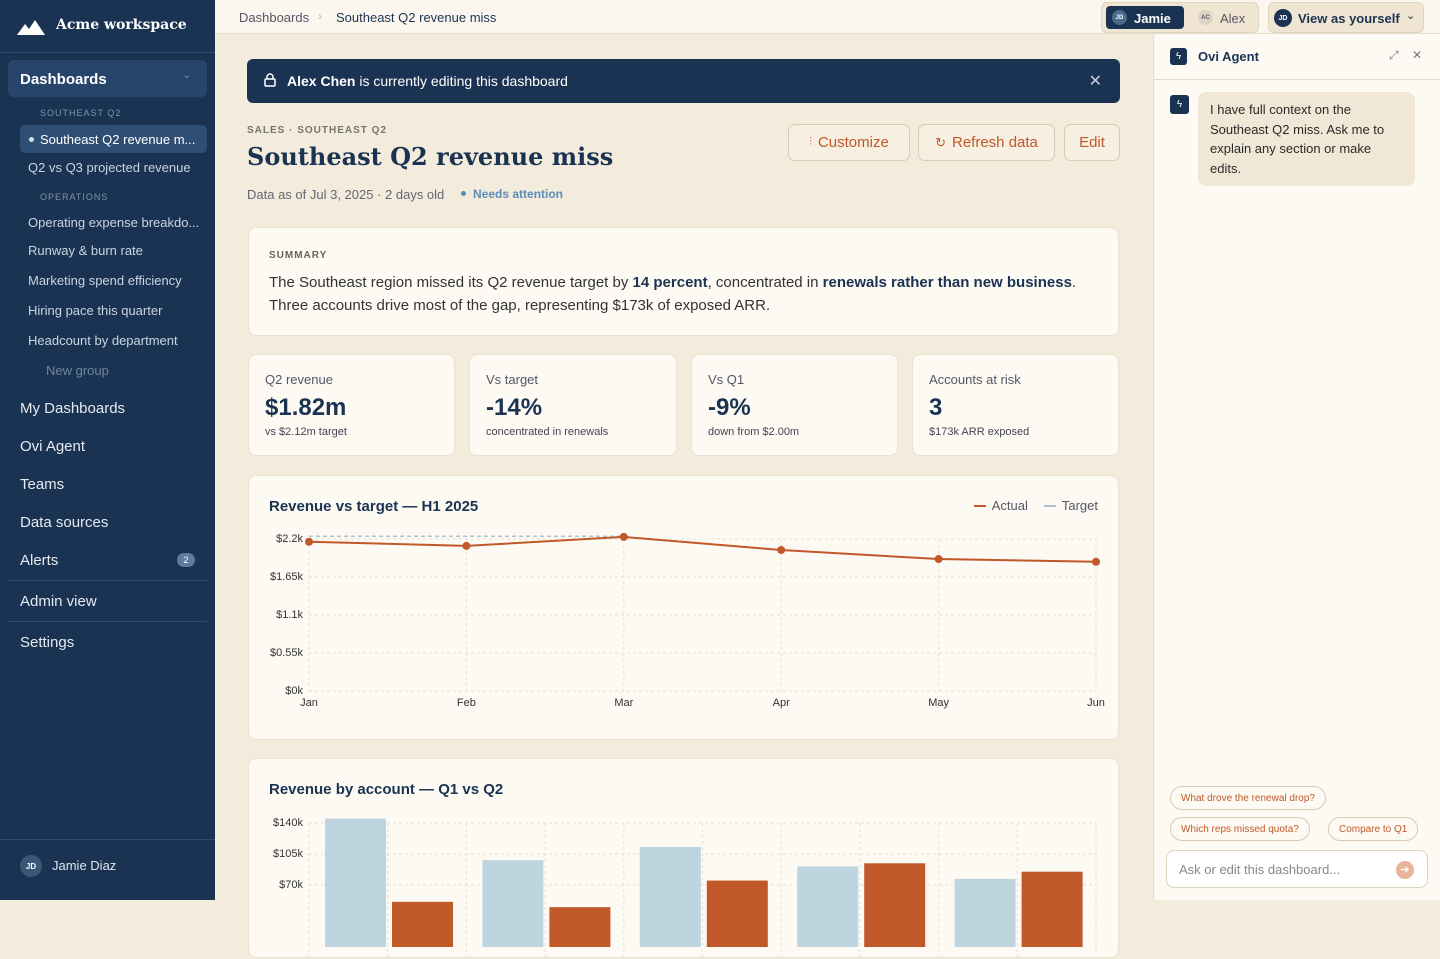 This screenshot has height=959, width=1440. I want to click on y-tick-label: $1.1k, so click(289, 615).